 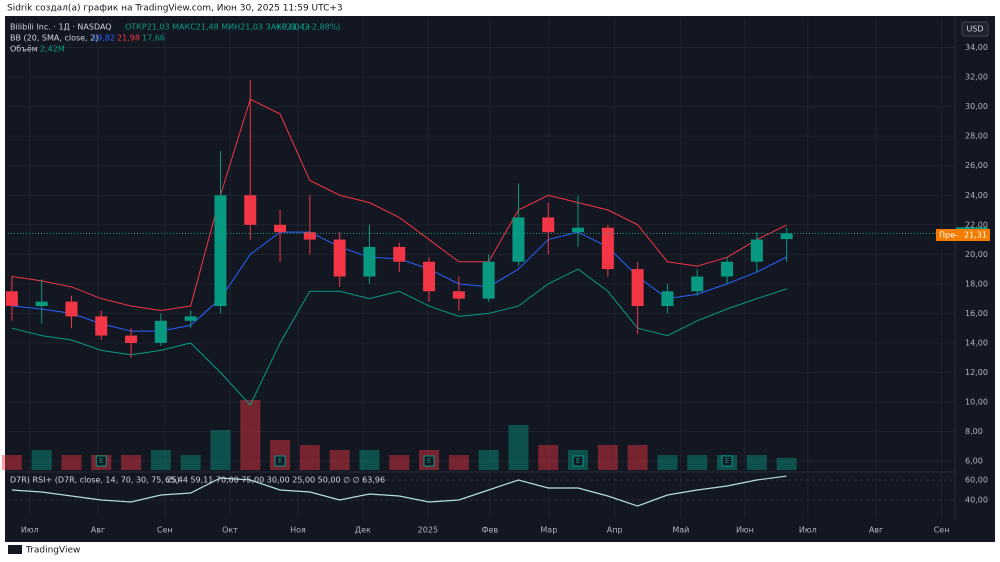 I want to click on x-tick-label: Май, so click(x=680, y=530).